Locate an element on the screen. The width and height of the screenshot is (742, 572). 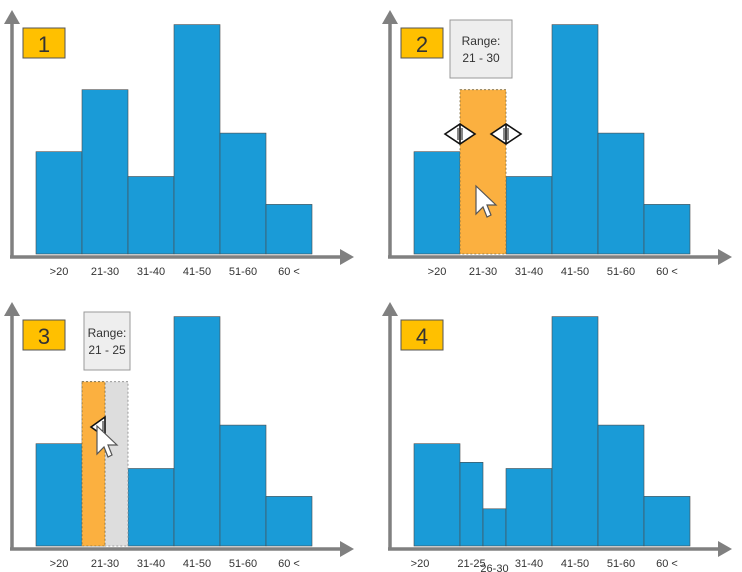
x-tick-label: 26-30 is located at coordinates (494, 567).